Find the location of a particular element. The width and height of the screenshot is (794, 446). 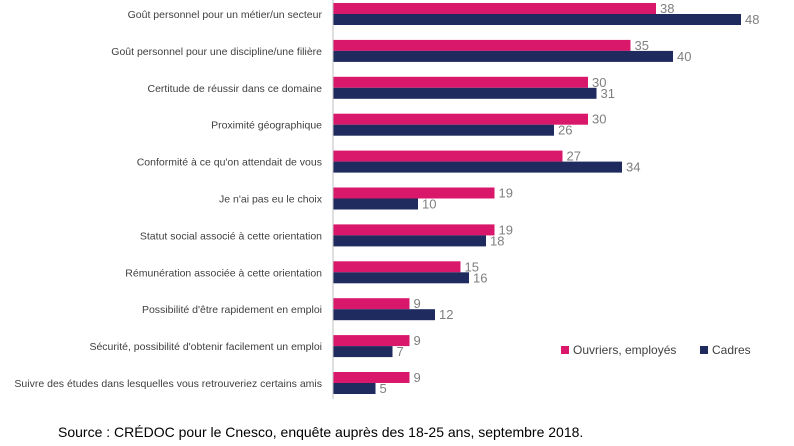

category-label: Goût personnel pour un métier/un secteur is located at coordinates (225, 15).